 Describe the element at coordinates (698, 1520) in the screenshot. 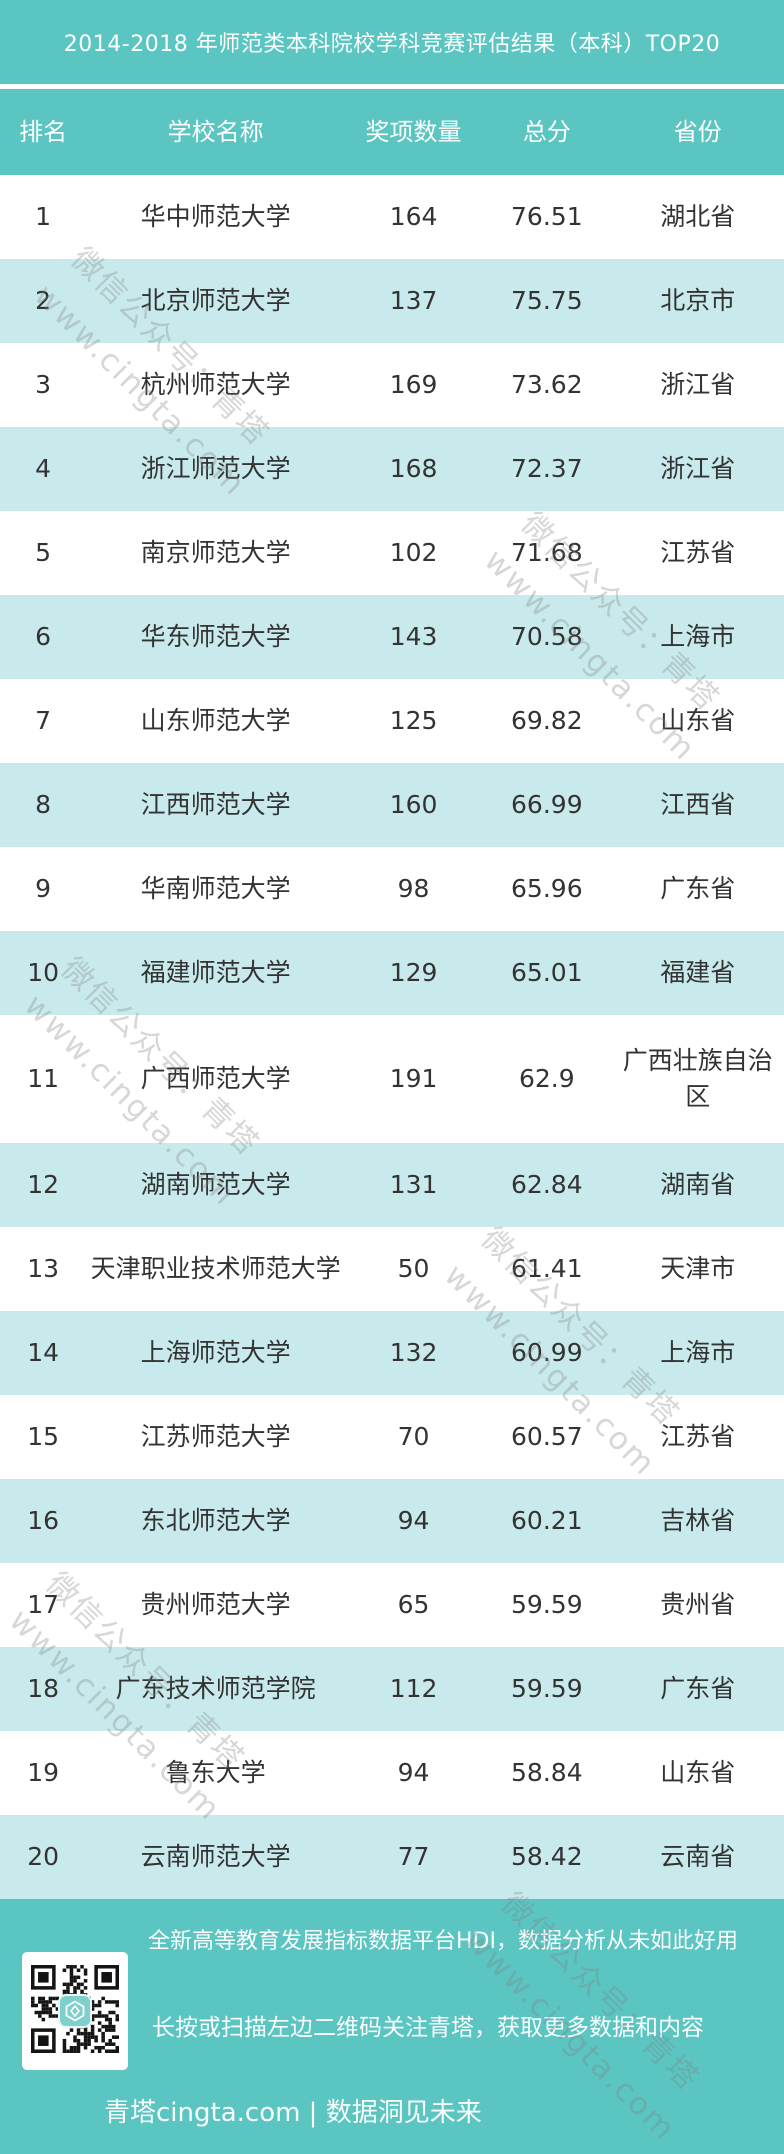

I see `cell-province: 吉林省` at that location.